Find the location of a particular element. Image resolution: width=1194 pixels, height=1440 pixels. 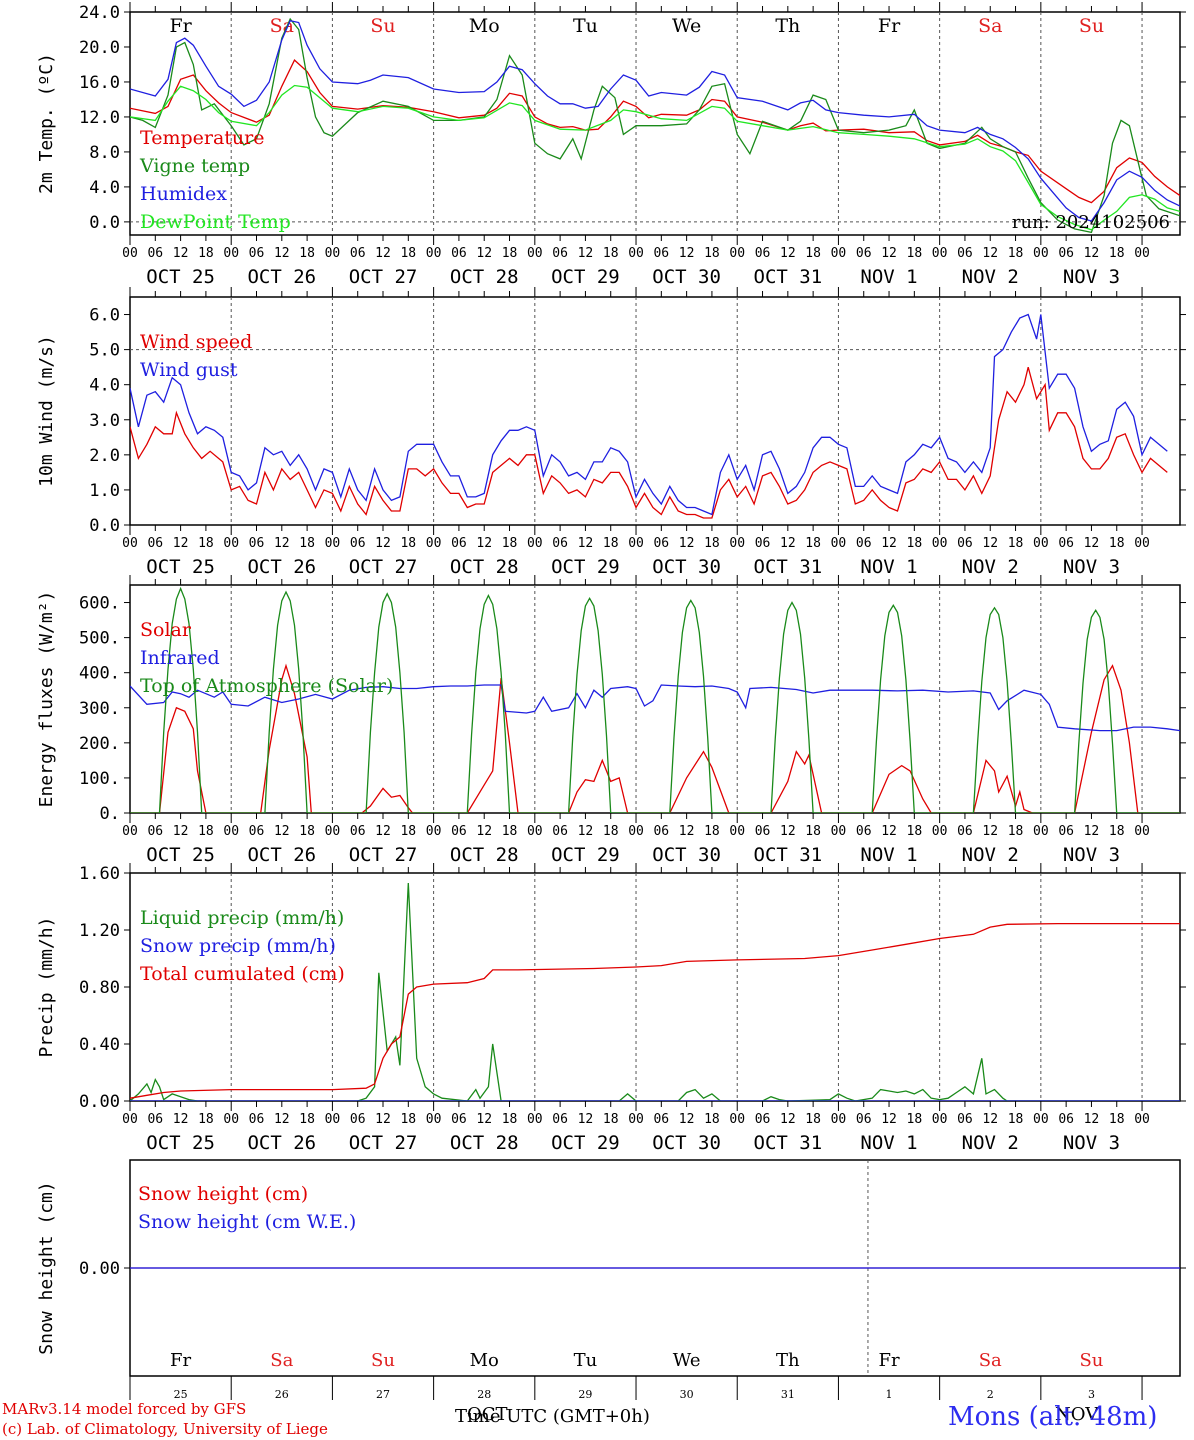

energy-y-tick-label: 0. is located at coordinates (110, 814).